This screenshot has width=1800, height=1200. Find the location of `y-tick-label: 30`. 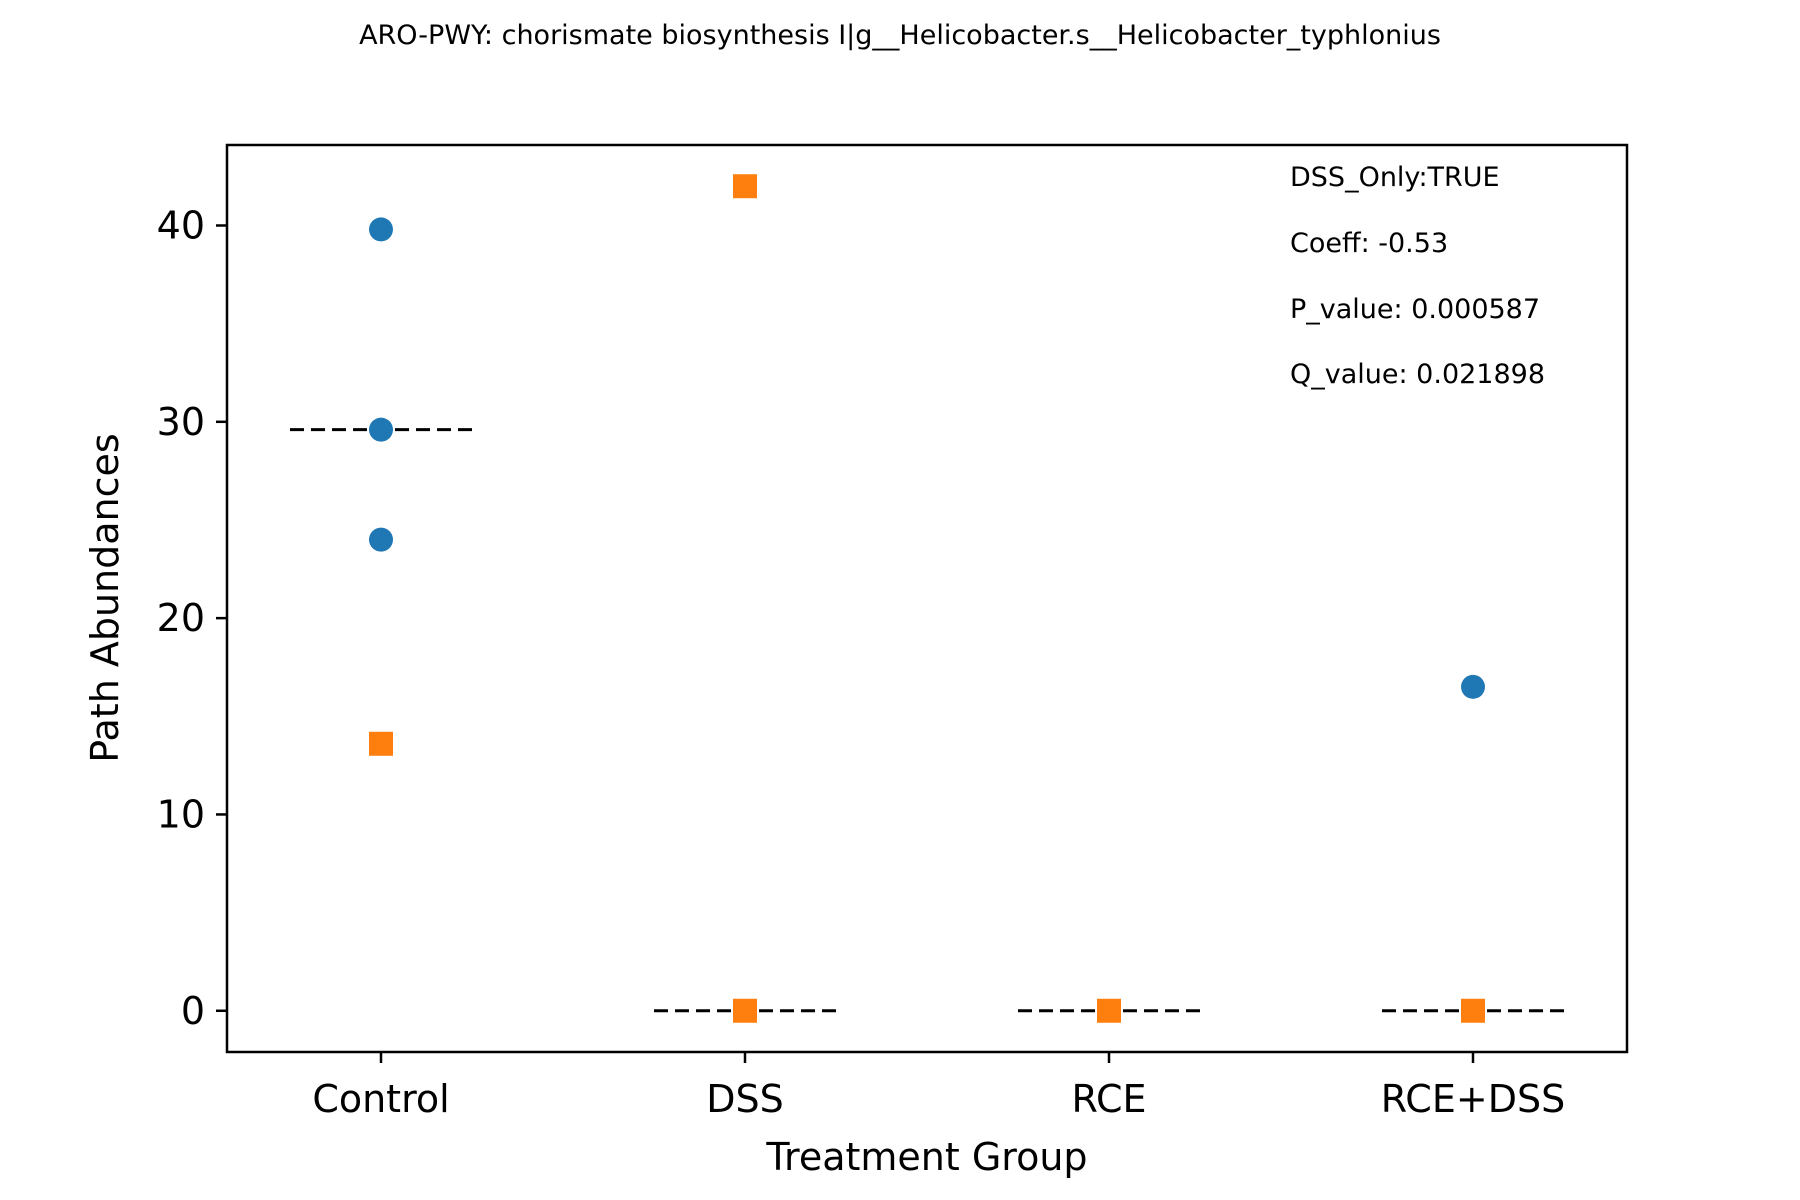

y-tick-label: 30 is located at coordinates (181, 422).